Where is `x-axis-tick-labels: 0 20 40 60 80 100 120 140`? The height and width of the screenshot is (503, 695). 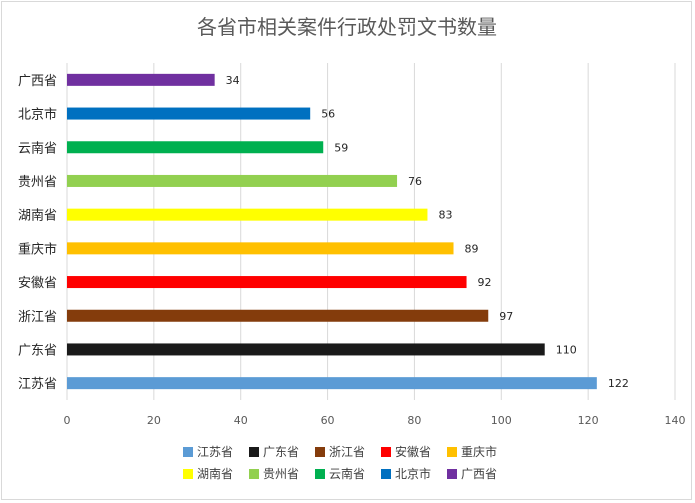
x-axis-tick-labels: 0 20 40 60 80 100 120 140 is located at coordinates (375, 420).